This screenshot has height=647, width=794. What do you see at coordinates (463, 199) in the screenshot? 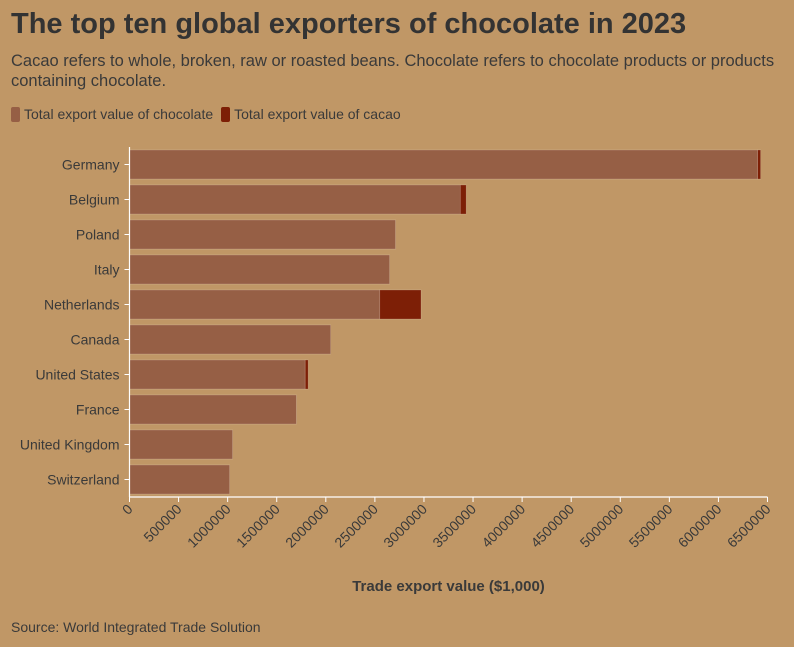
I see `bar-belgium-cacao` at bounding box center [463, 199].